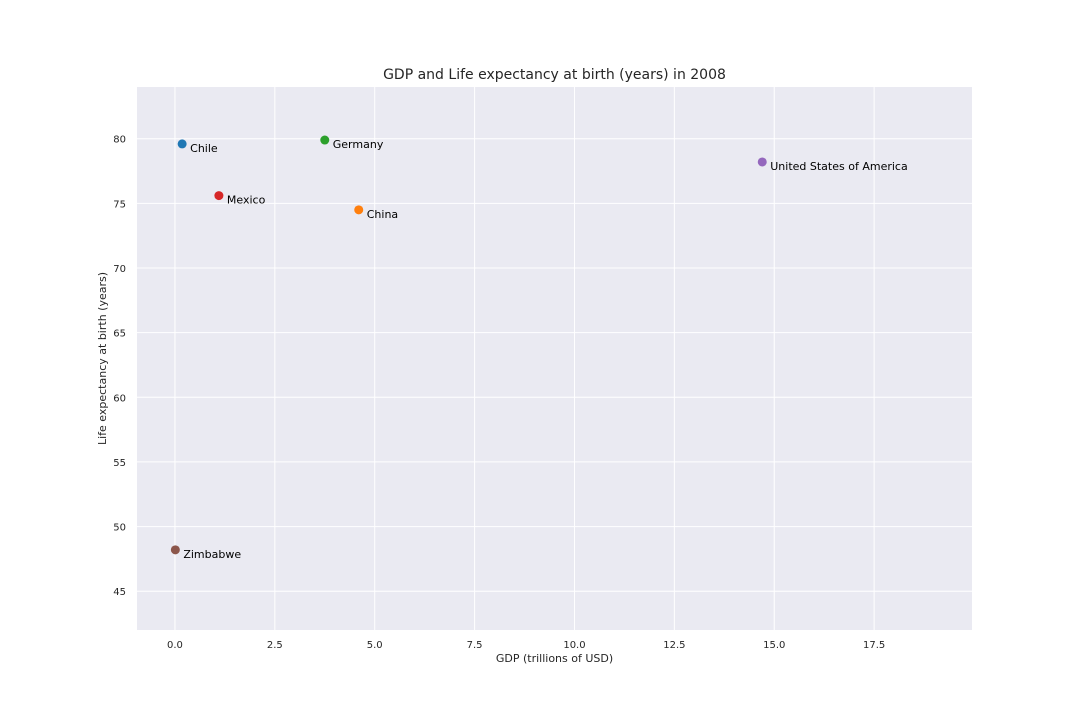  I want to click on y-tick-label: 45, so click(119, 592).